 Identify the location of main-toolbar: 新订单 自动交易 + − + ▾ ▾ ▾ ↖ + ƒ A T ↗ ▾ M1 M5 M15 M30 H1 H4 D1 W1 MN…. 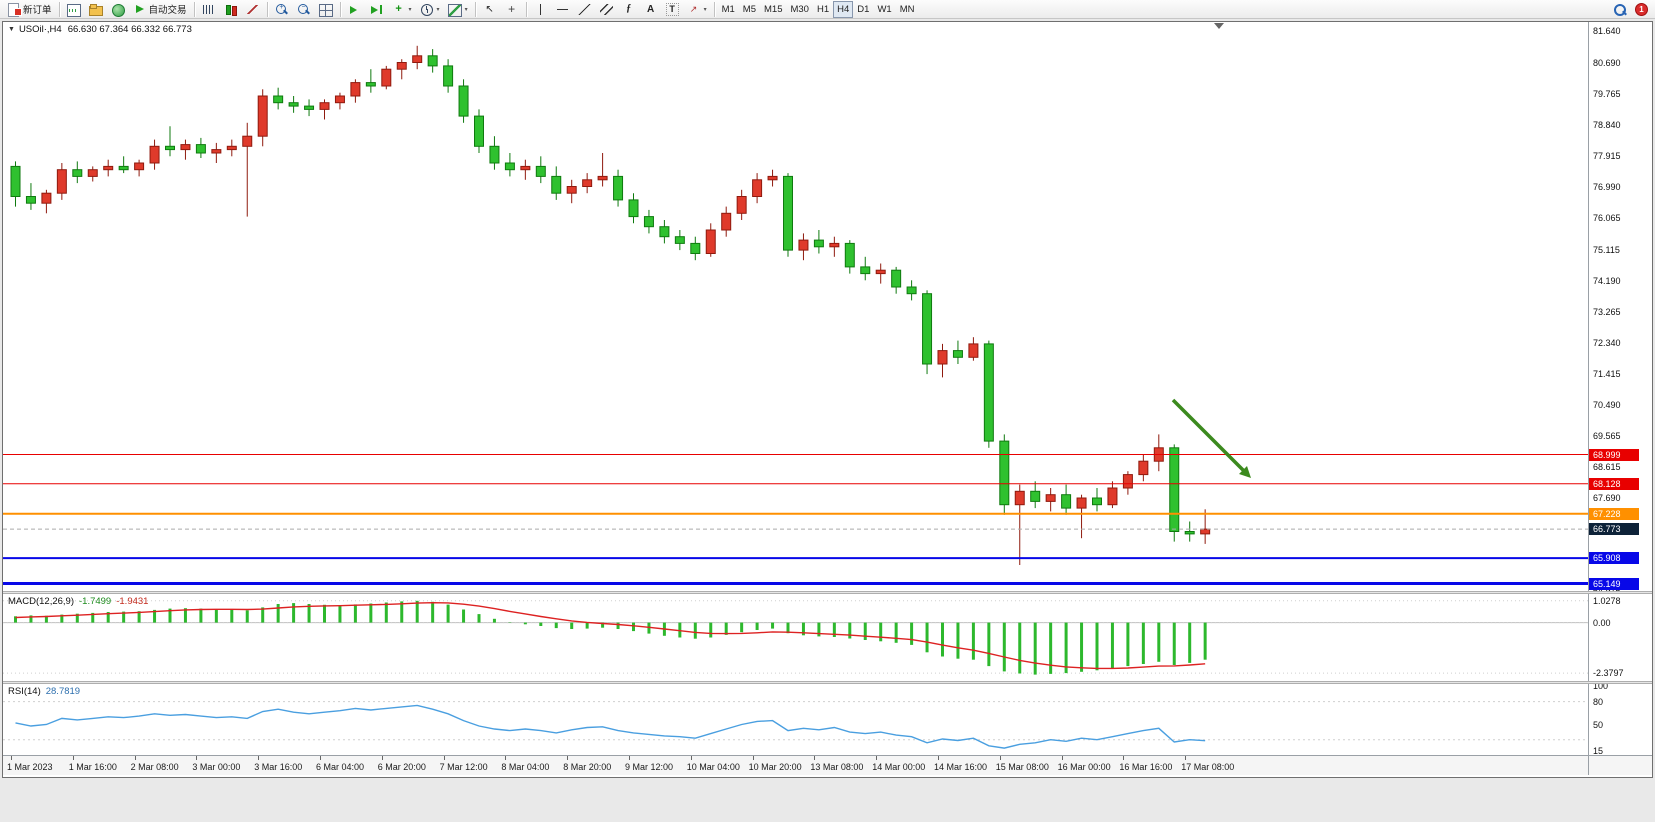
(827, 9).